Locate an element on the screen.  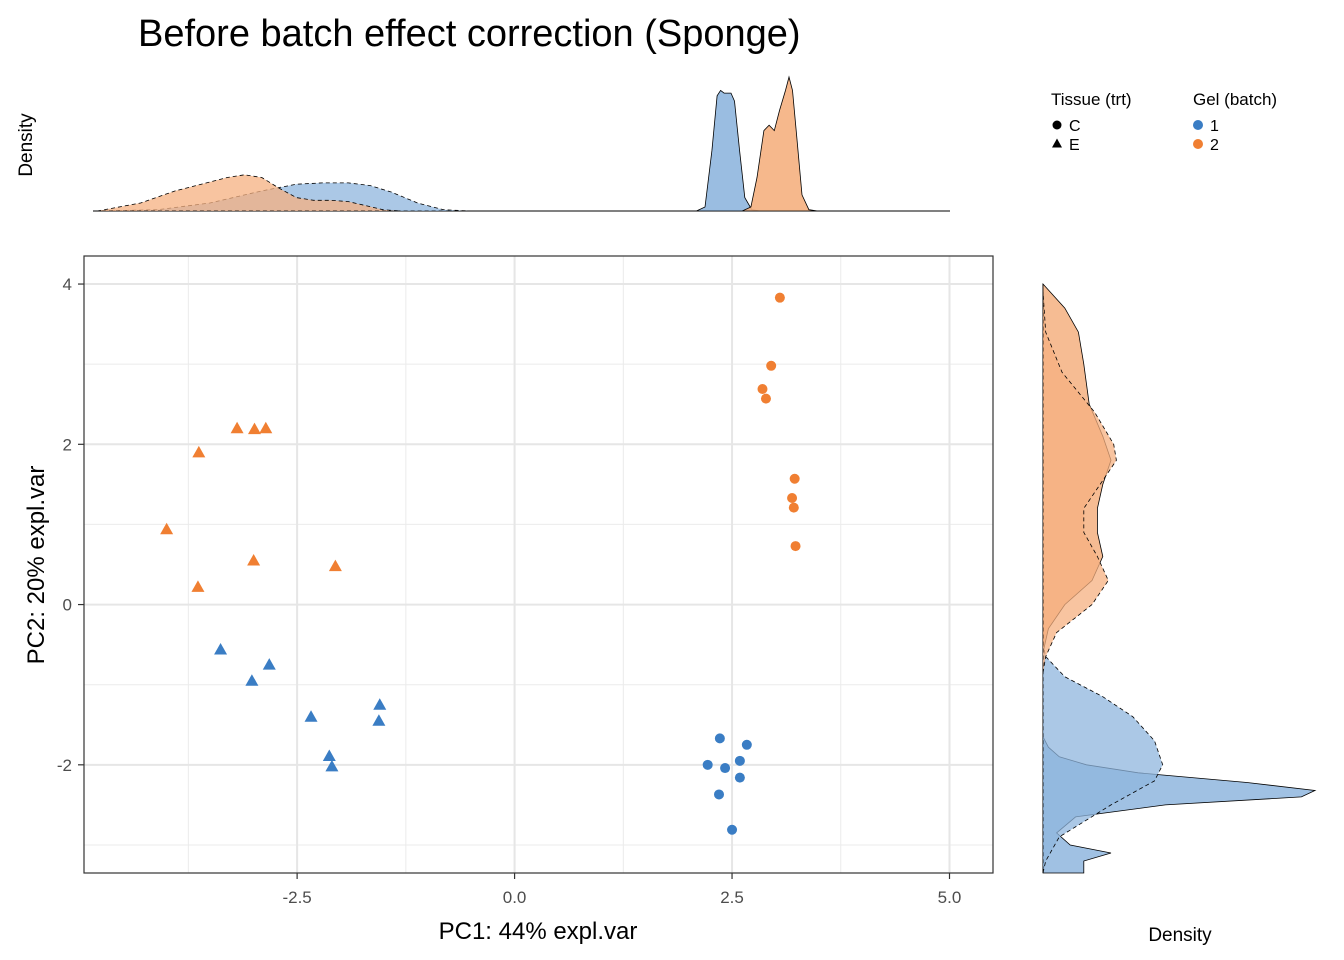
chart-title: Before batch effect correction (Sponge) is located at coordinates (469, 34).